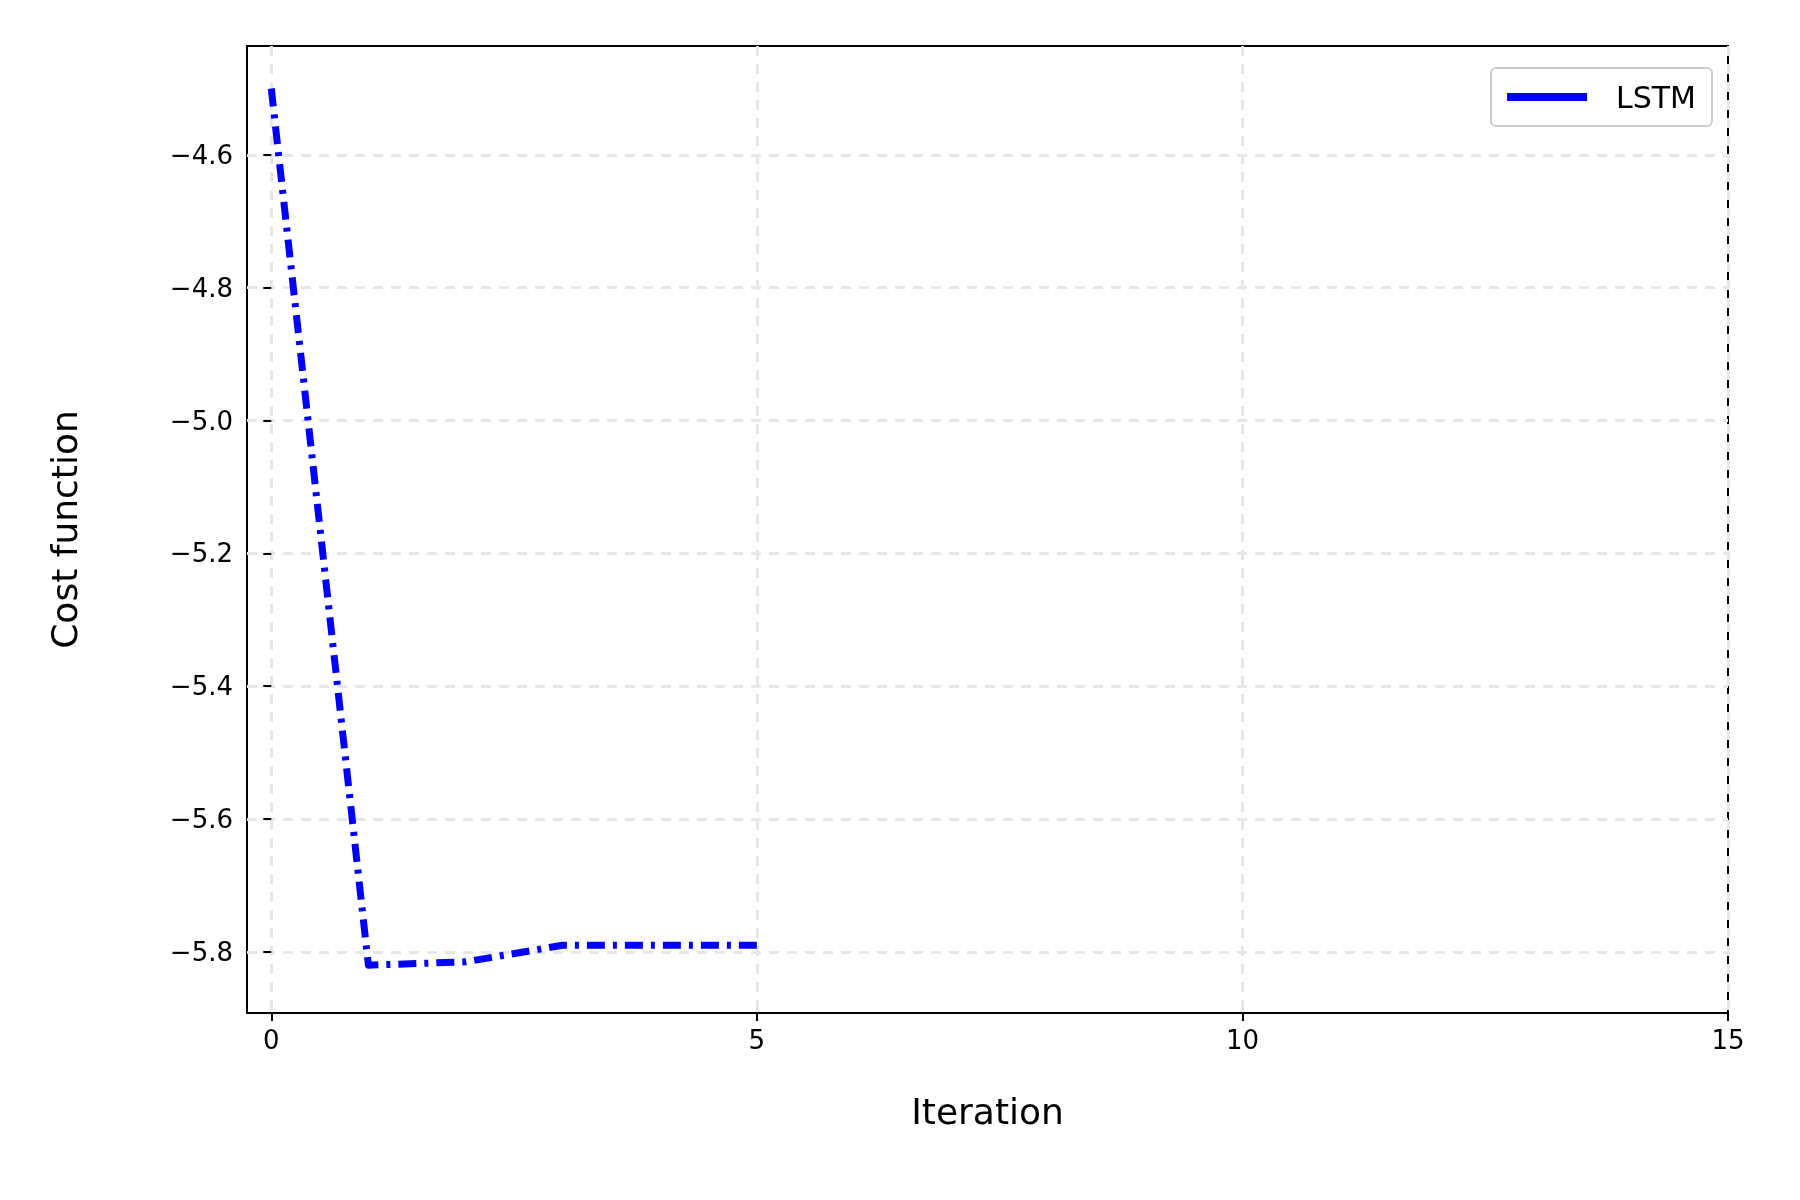 The width and height of the screenshot is (1800, 1200). What do you see at coordinates (271, 1040) in the screenshot?
I see `x-tick-label: 0` at bounding box center [271, 1040].